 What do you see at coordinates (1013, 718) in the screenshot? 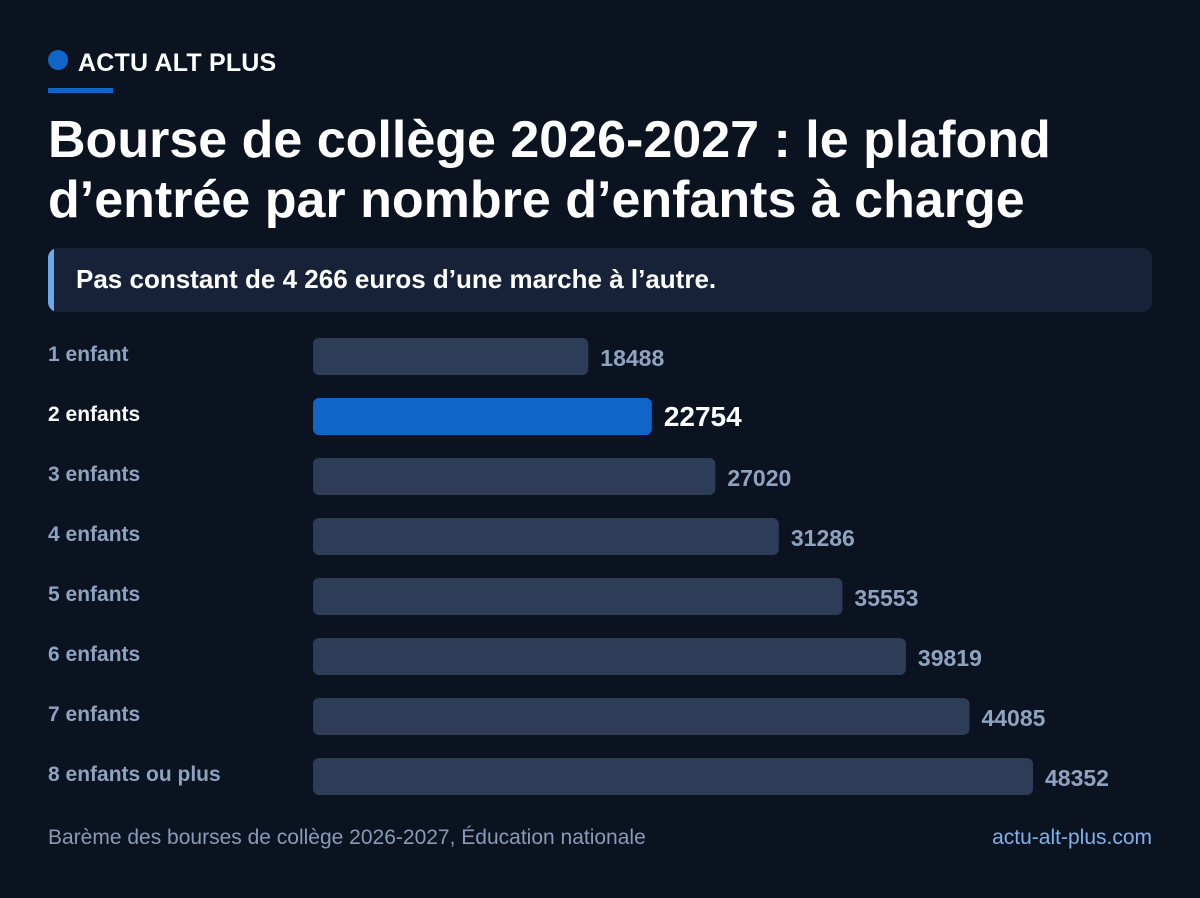
I see `value-label: 44085` at bounding box center [1013, 718].